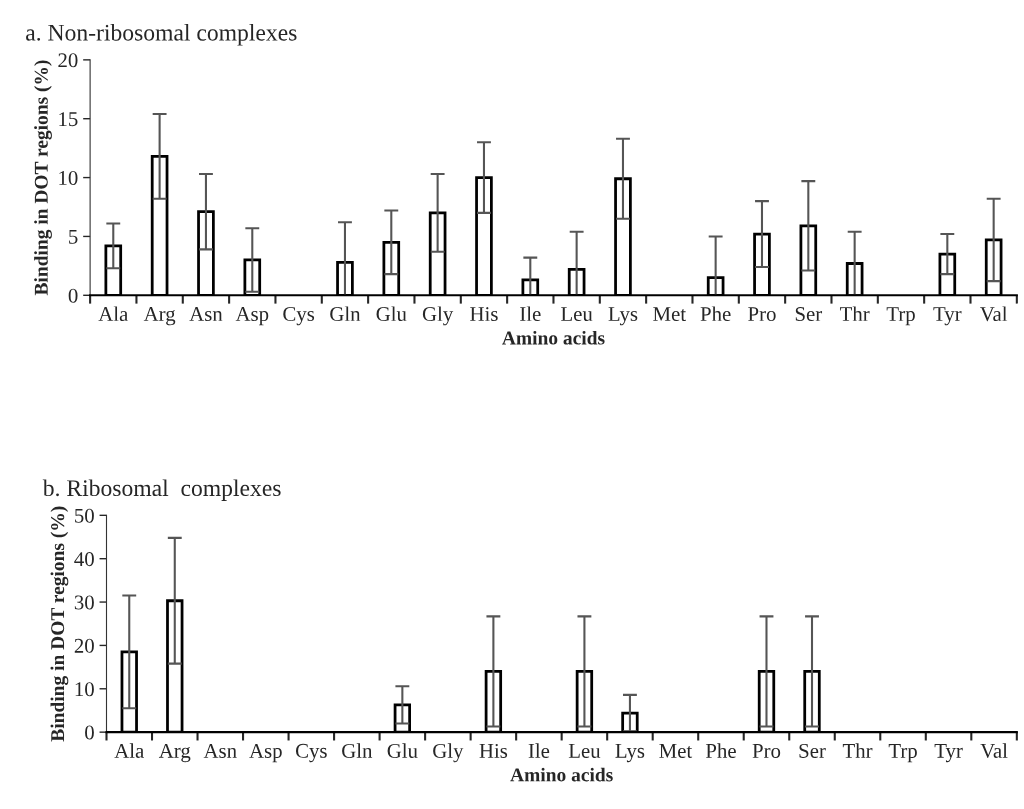  I want to click on y-tick-label: 40, so click(84, 559).